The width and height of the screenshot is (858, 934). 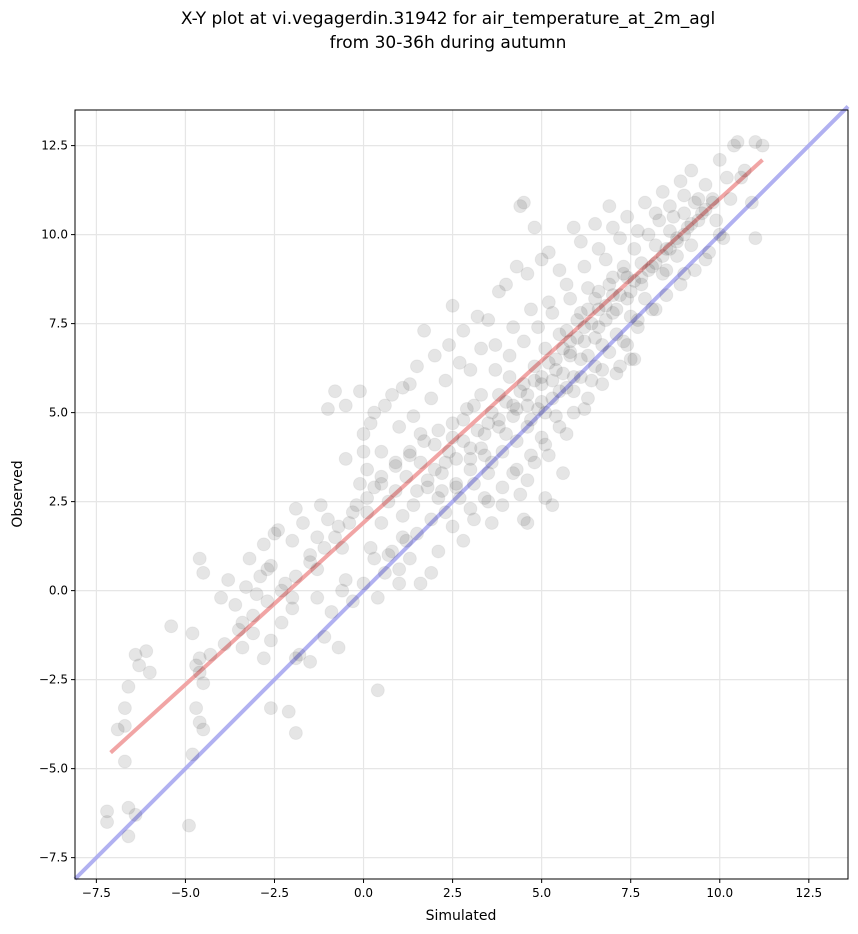 I want to click on y-tick-label: −7.5, so click(x=53, y=858).